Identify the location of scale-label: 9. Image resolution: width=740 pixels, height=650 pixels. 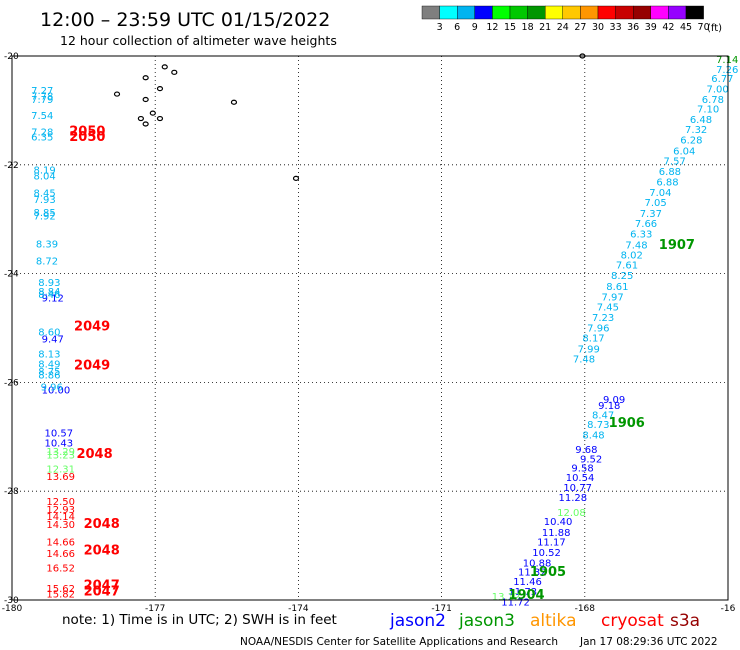
(475, 27).